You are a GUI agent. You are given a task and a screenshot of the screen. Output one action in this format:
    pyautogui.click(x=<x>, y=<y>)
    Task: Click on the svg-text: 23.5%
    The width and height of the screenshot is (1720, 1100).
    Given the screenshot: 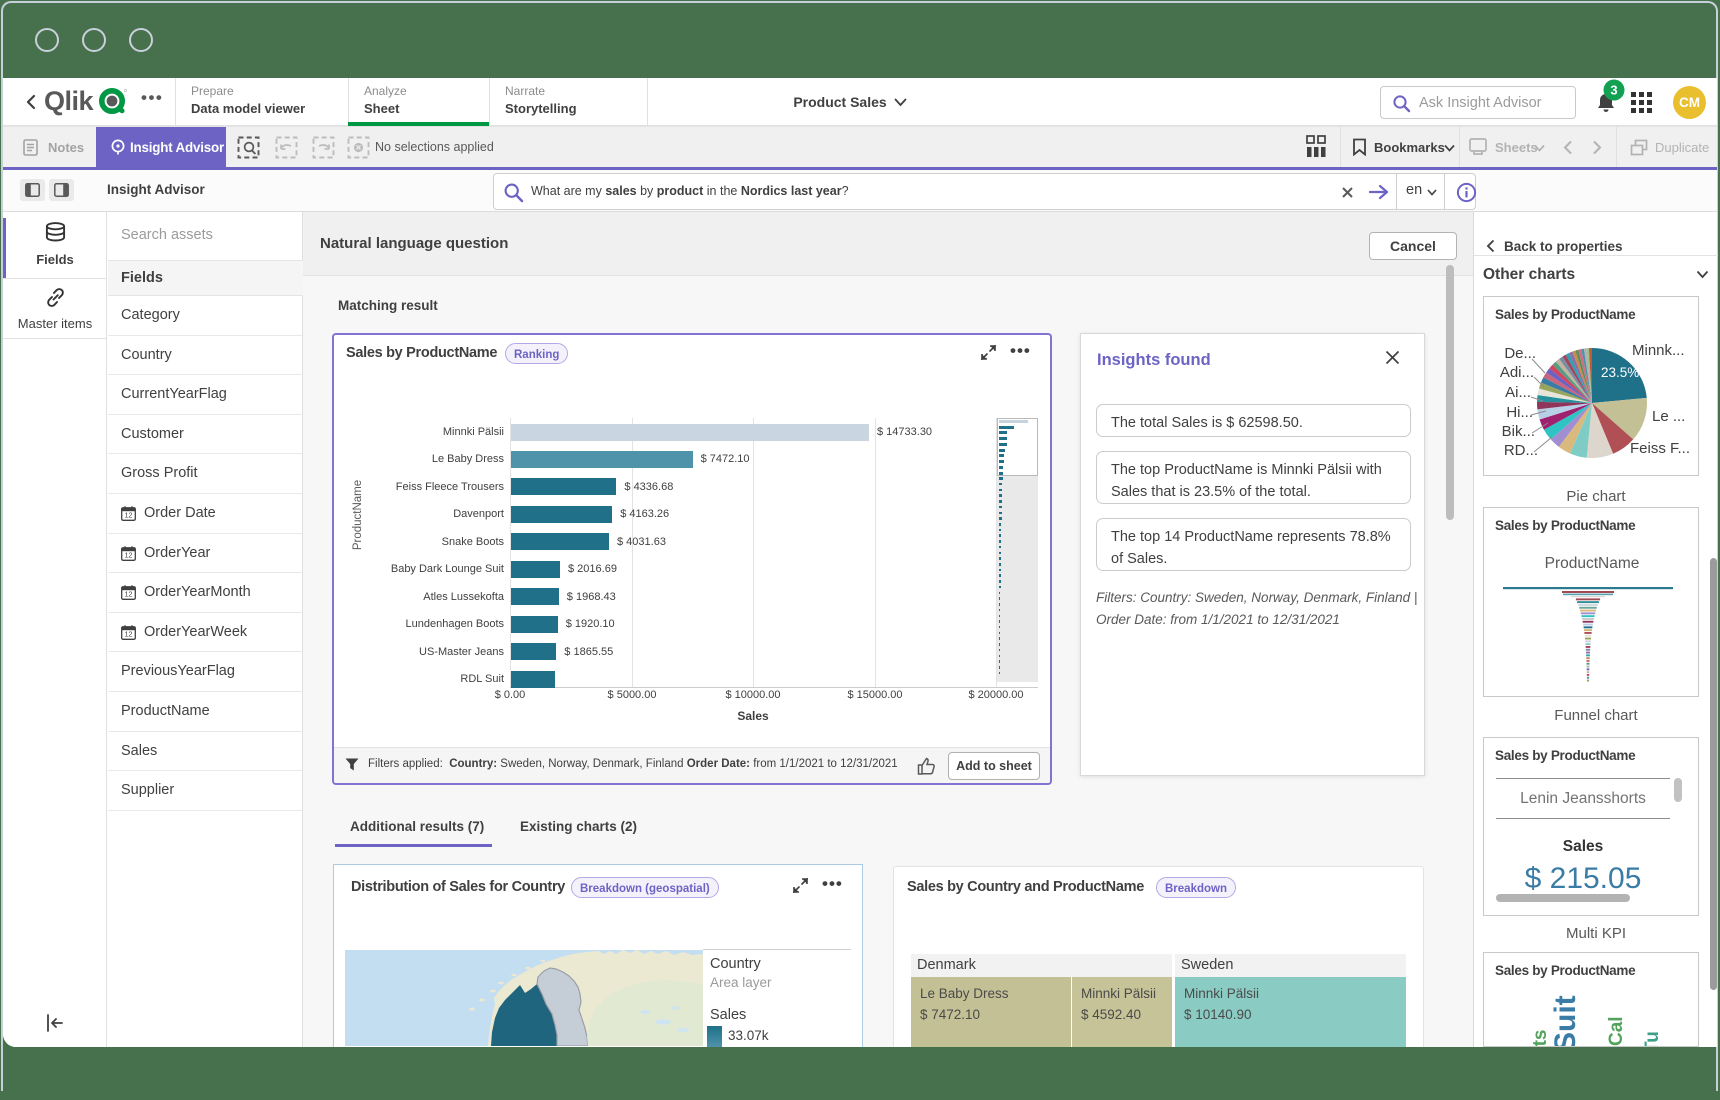 What is the action you would take?
    pyautogui.click(x=1620, y=372)
    